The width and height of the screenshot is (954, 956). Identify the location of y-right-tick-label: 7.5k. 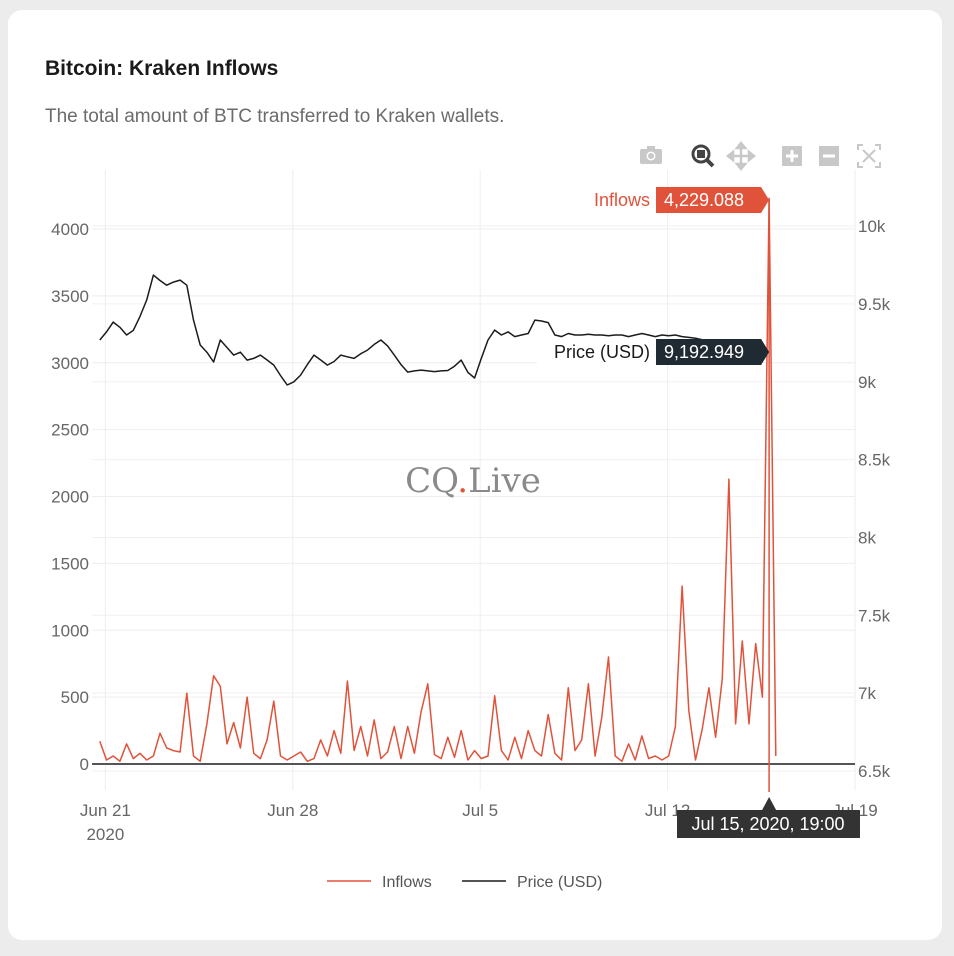
(874, 615).